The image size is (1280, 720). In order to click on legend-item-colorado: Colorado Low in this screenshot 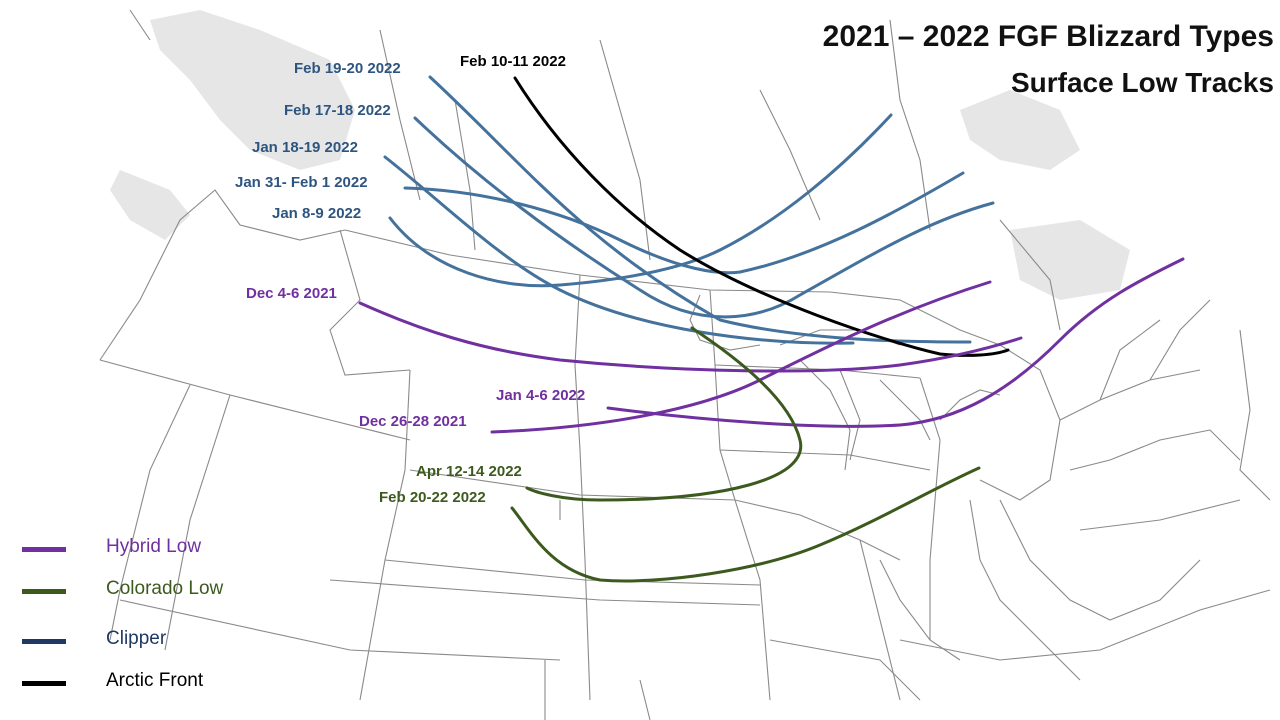, I will do `click(152, 590)`.